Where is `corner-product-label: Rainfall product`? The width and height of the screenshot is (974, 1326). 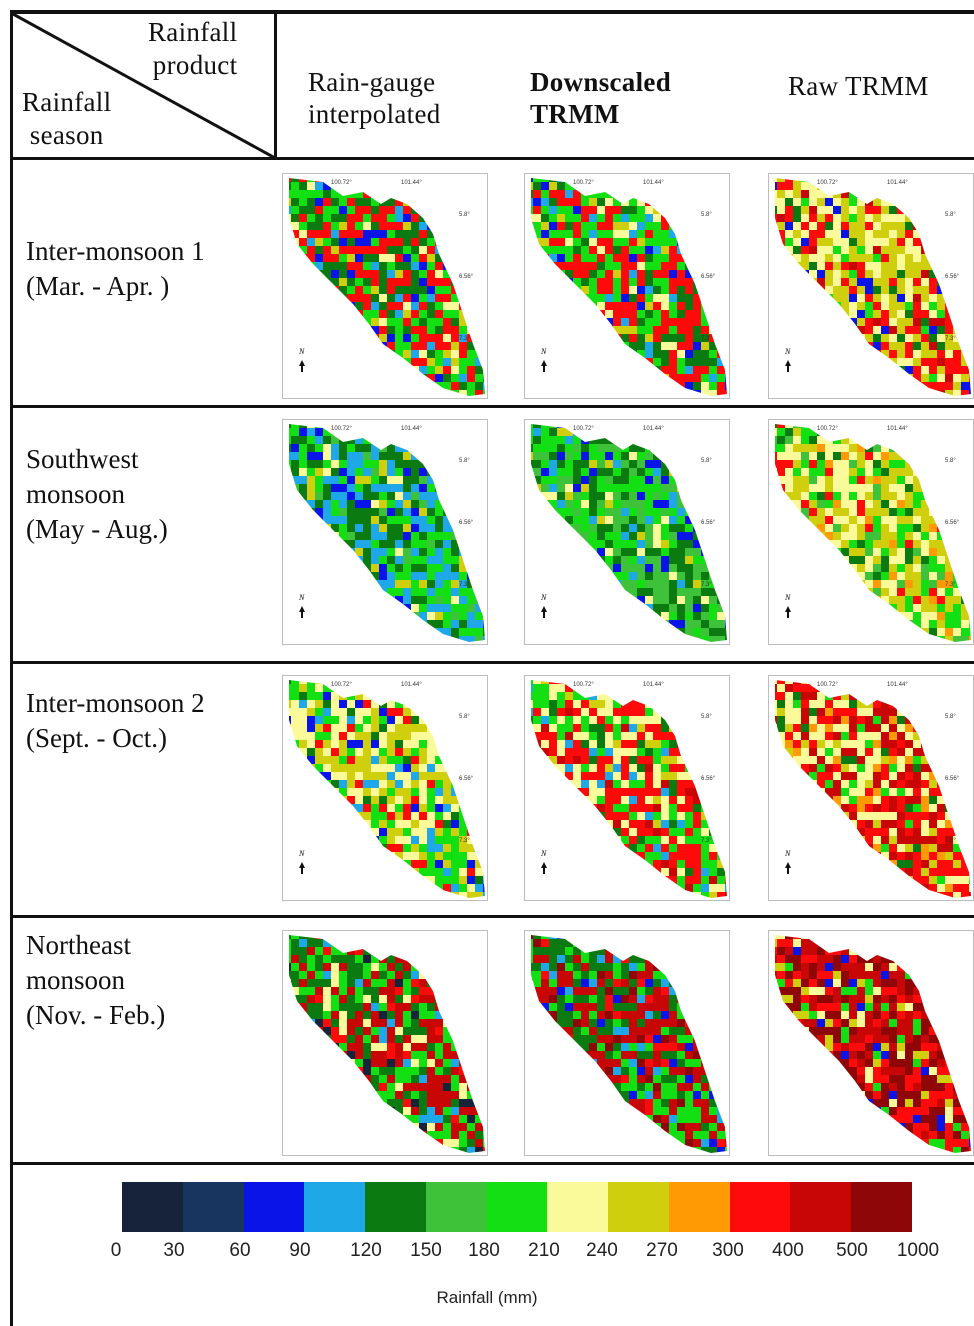 corner-product-label: Rainfall product is located at coordinates (193, 48).